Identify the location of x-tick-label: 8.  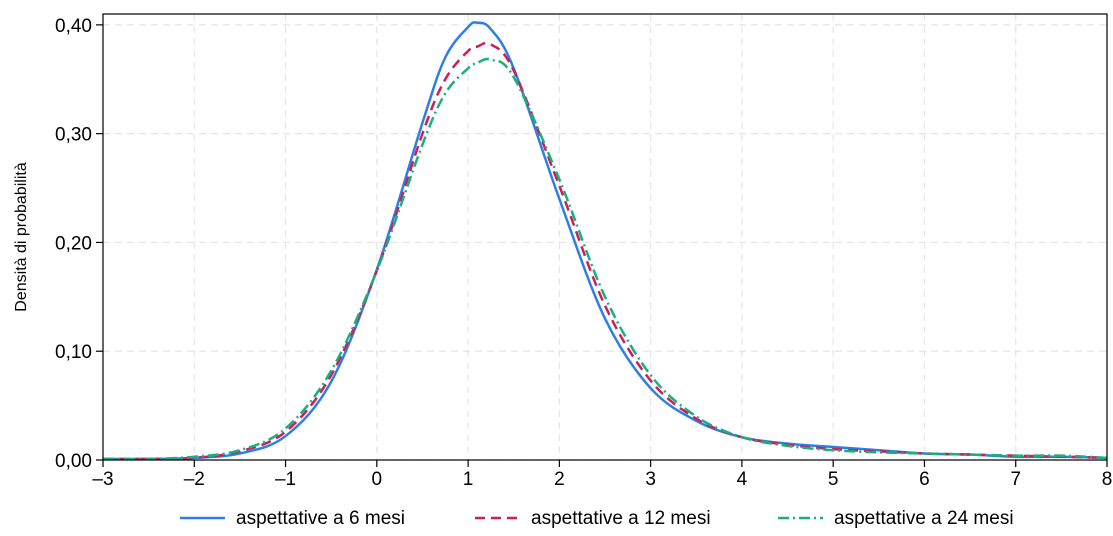
(1107, 479).